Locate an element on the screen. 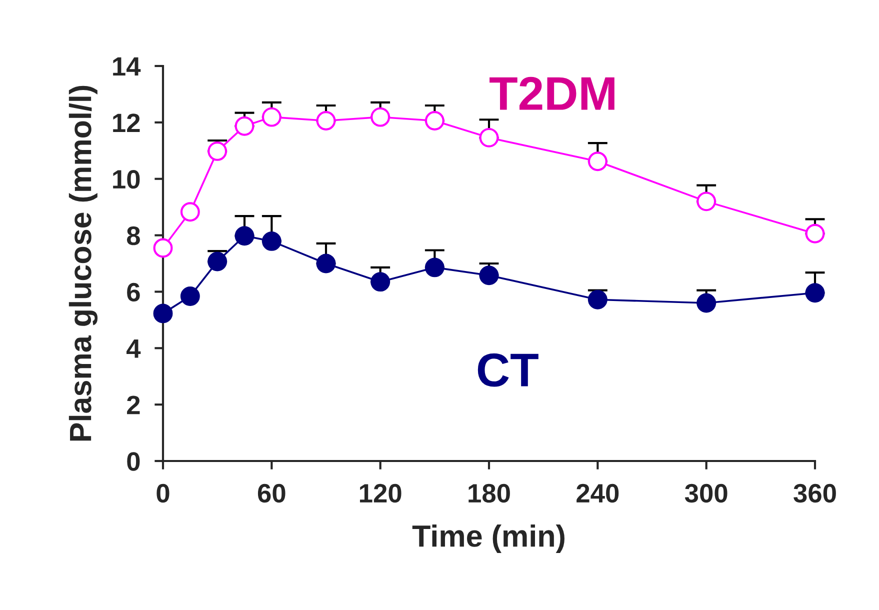  x-tick-label: 120 is located at coordinates (381, 493).